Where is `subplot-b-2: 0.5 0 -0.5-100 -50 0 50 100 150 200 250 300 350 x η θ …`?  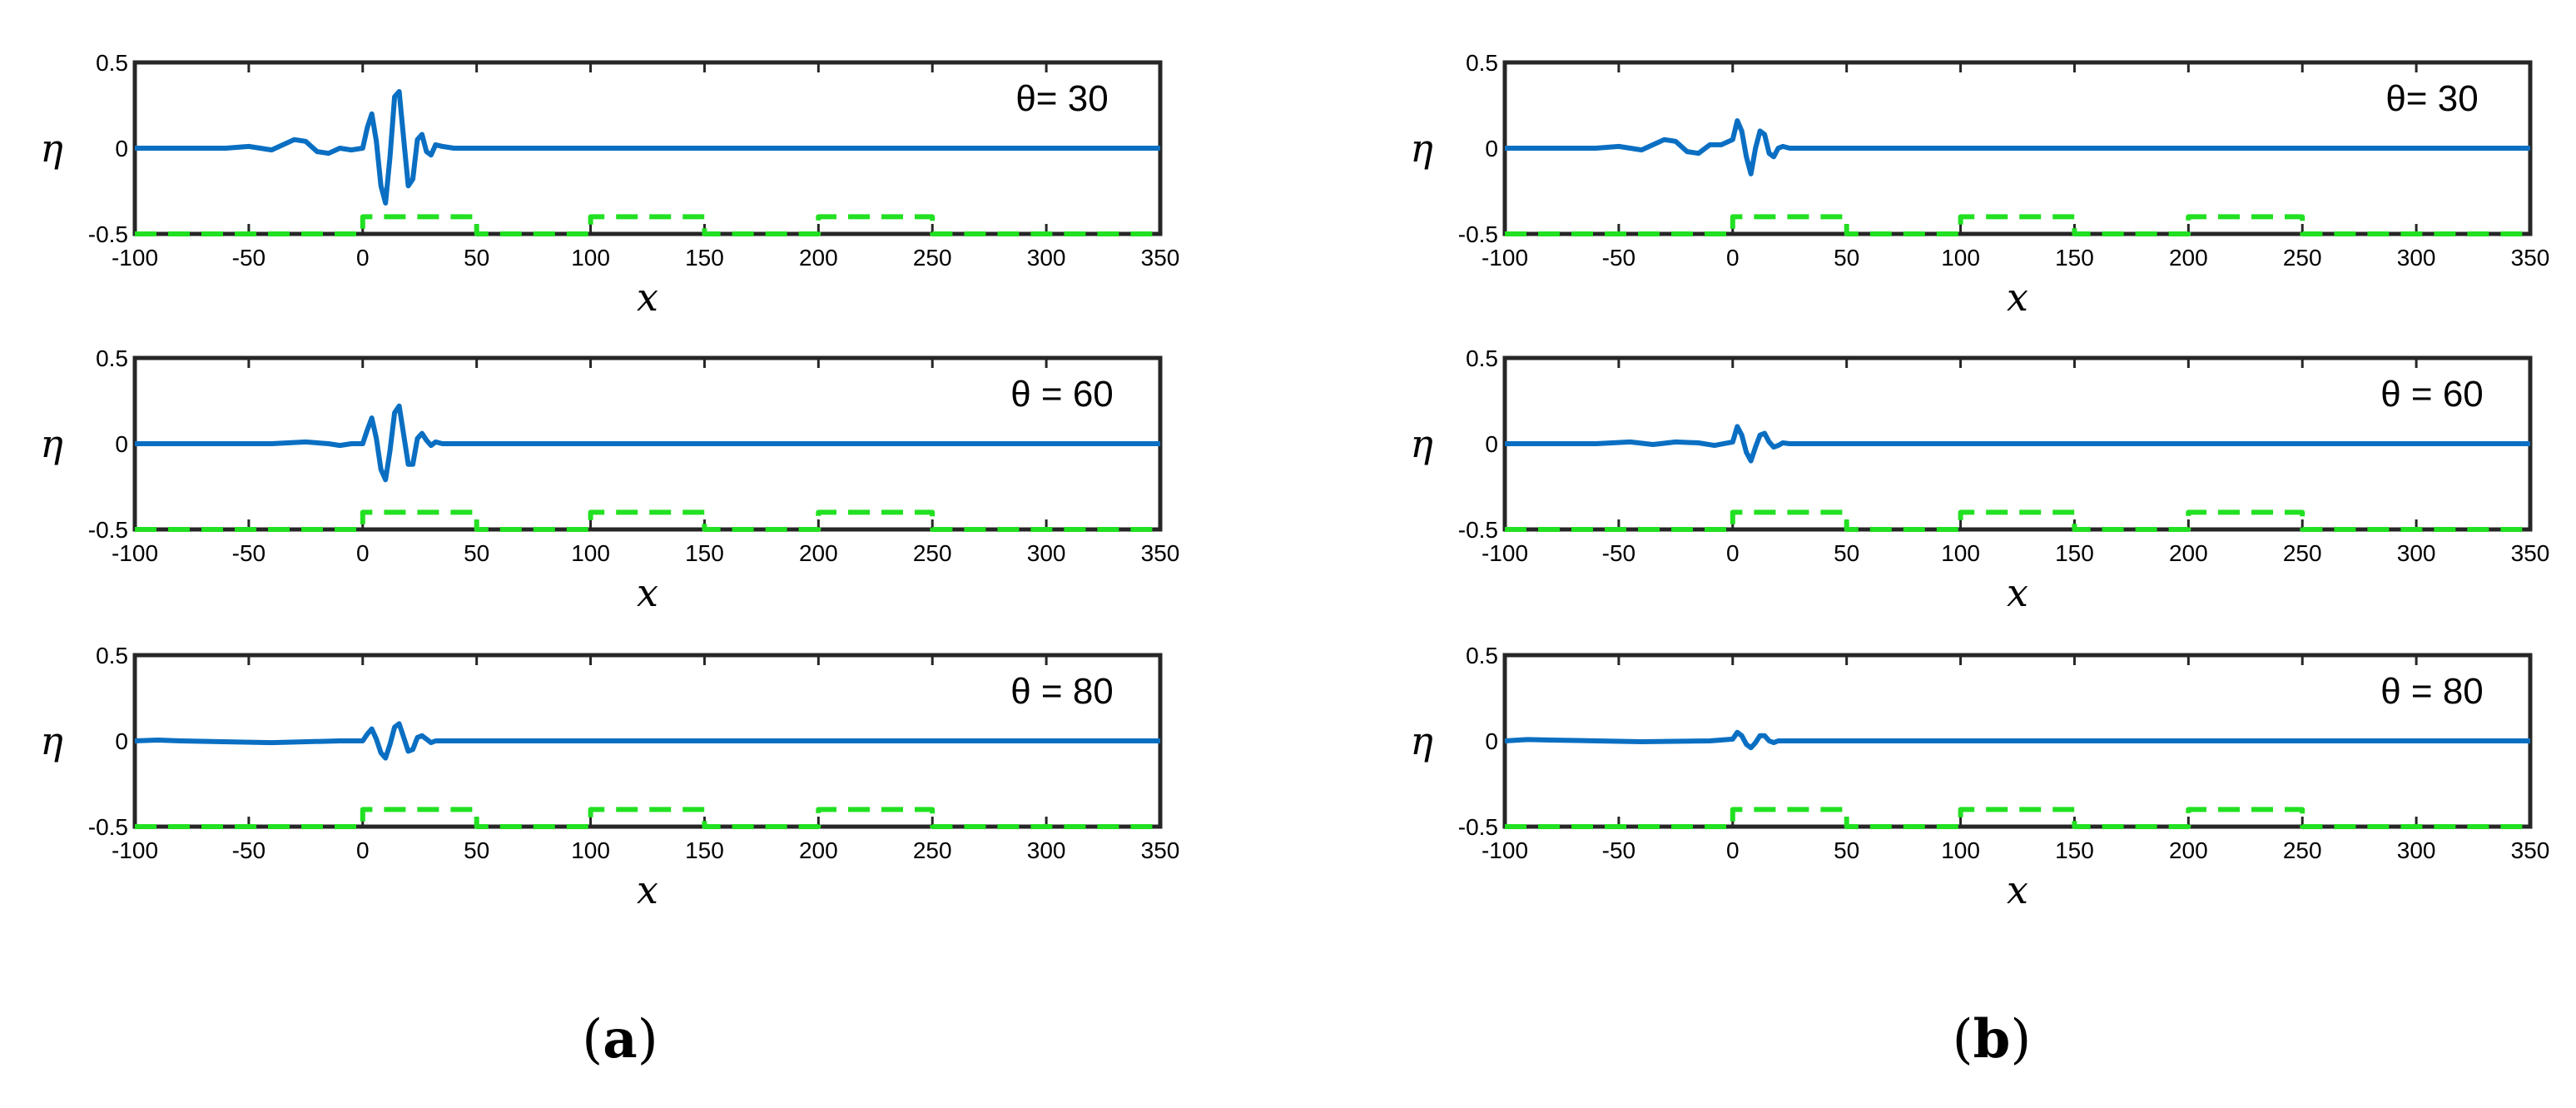
subplot-b-2: 0.5 0 -0.5-100 -50 0 50 100 150 200 250 300 350 x η θ … is located at coordinates (1979, 480).